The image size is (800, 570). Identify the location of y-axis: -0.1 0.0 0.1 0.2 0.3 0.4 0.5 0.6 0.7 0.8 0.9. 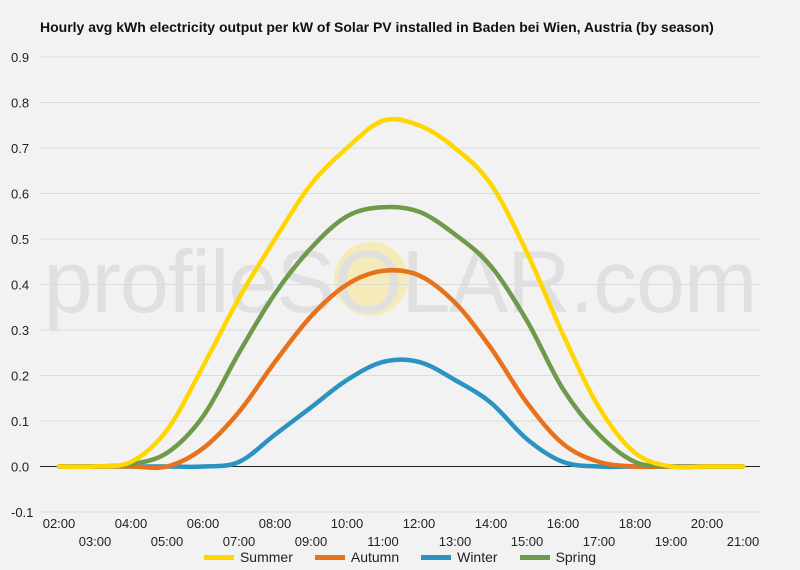
(22, 285).